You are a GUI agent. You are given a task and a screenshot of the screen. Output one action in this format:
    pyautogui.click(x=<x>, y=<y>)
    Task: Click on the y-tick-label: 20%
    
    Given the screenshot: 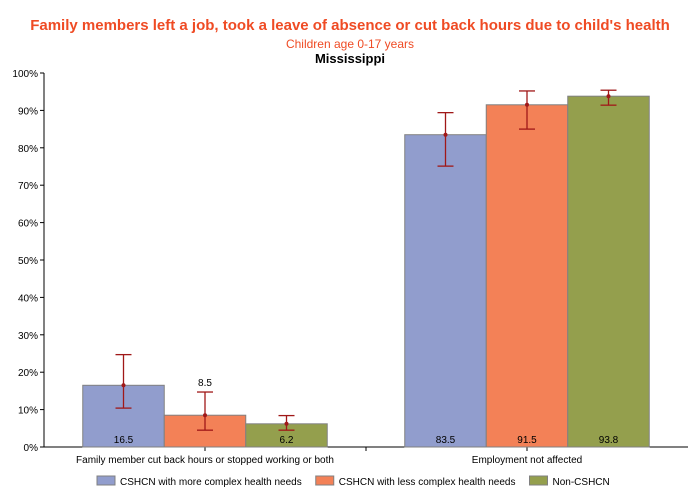 What is the action you would take?
    pyautogui.click(x=28, y=373)
    